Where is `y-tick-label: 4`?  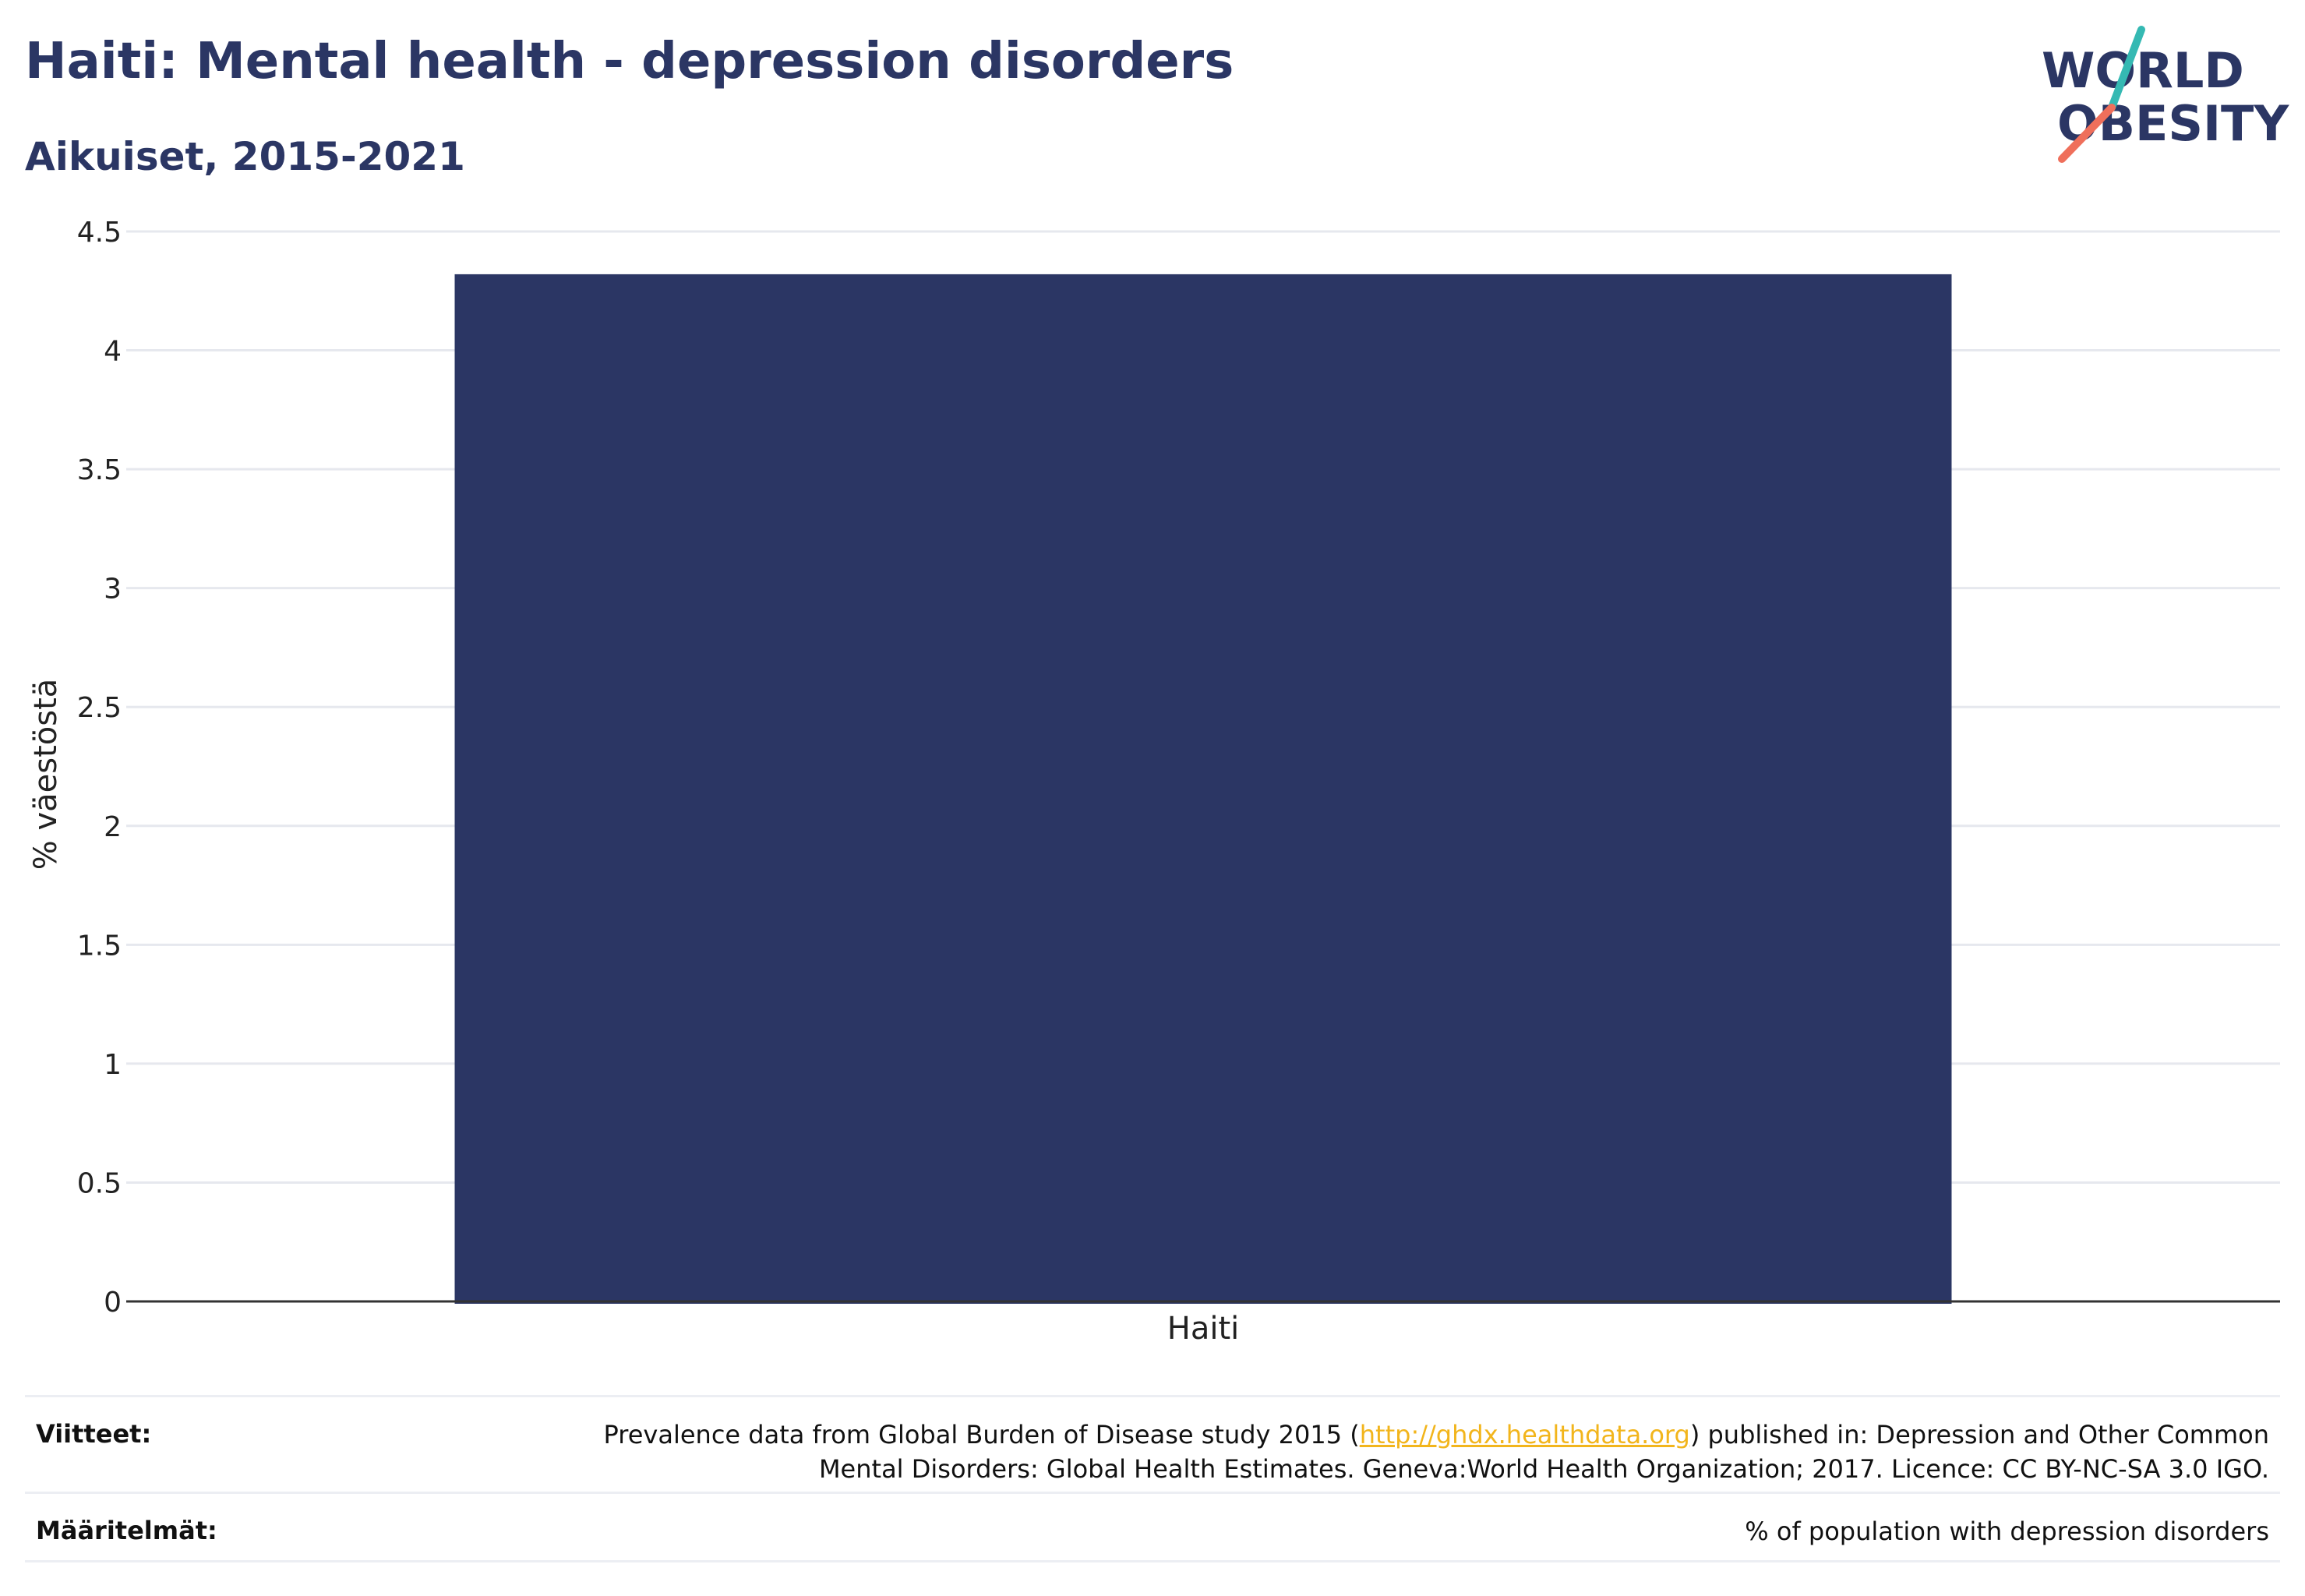
y-tick-label: 4 is located at coordinates (113, 352).